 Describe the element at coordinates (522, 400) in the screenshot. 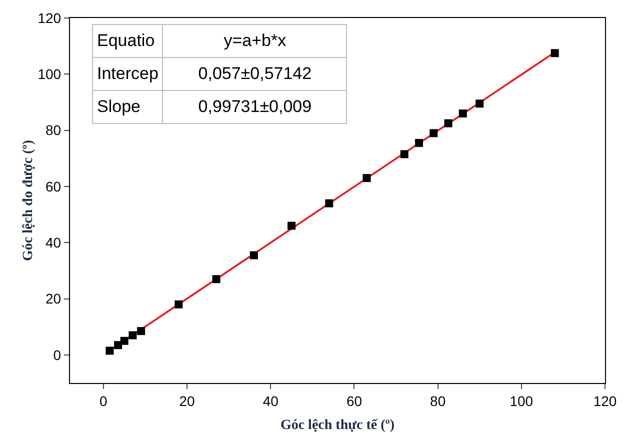

I see `x-tick-label: 100` at that location.